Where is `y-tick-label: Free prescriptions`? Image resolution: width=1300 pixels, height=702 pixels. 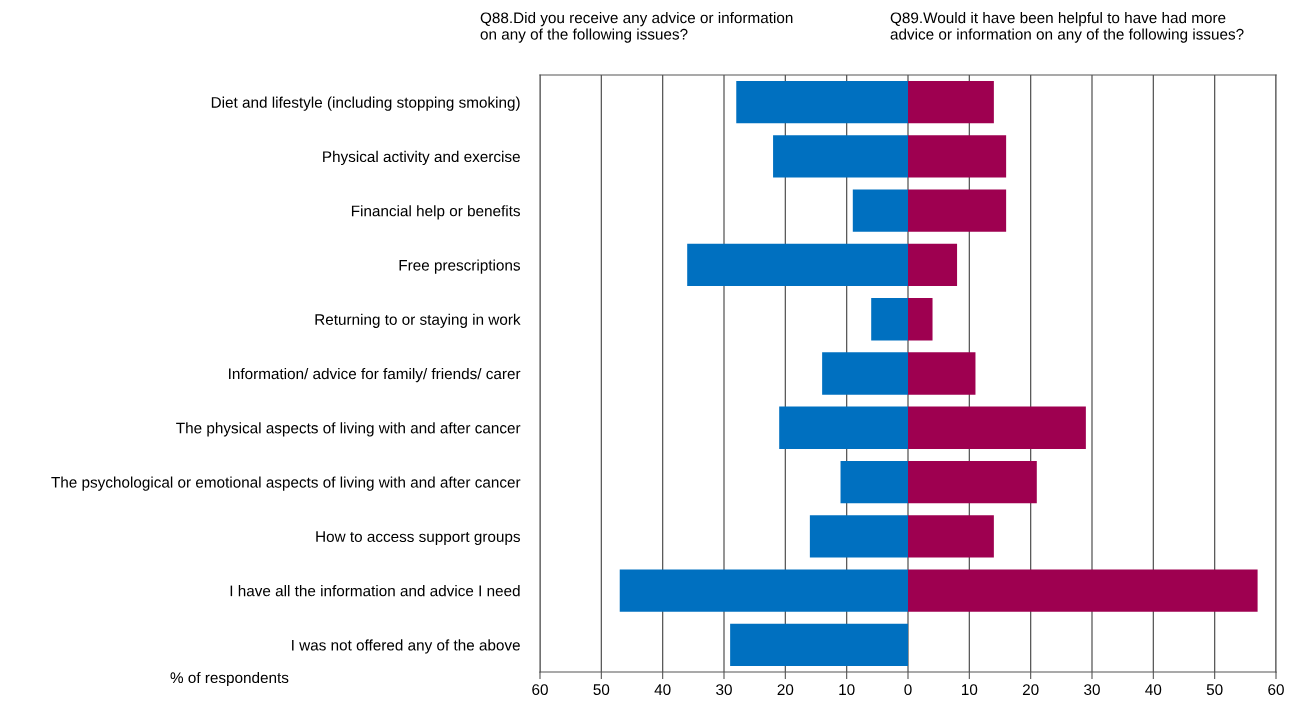
y-tick-label: Free prescriptions is located at coordinates (460, 266).